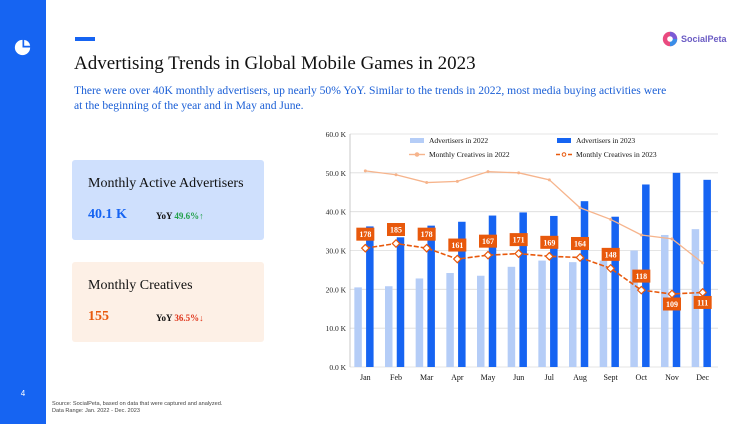 The image size is (737, 424). Describe the element at coordinates (23, 393) in the screenshot. I see `page-number: 4` at that location.